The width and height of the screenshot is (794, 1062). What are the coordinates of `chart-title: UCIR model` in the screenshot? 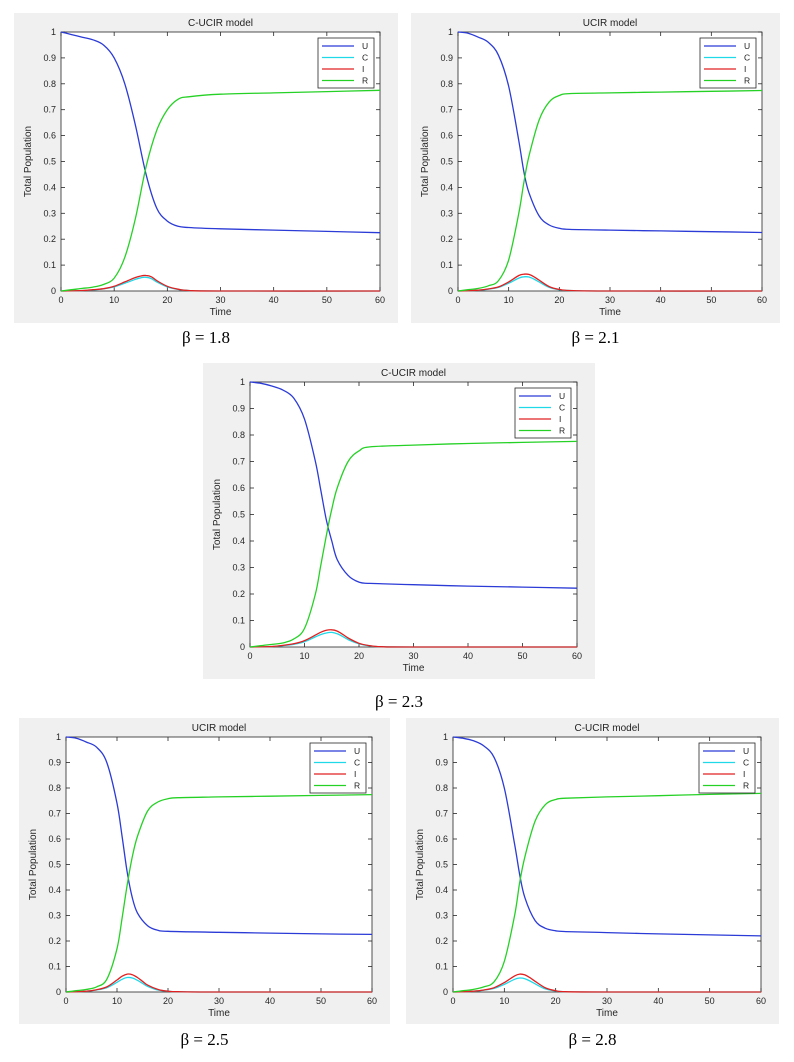 It's located at (610, 23).